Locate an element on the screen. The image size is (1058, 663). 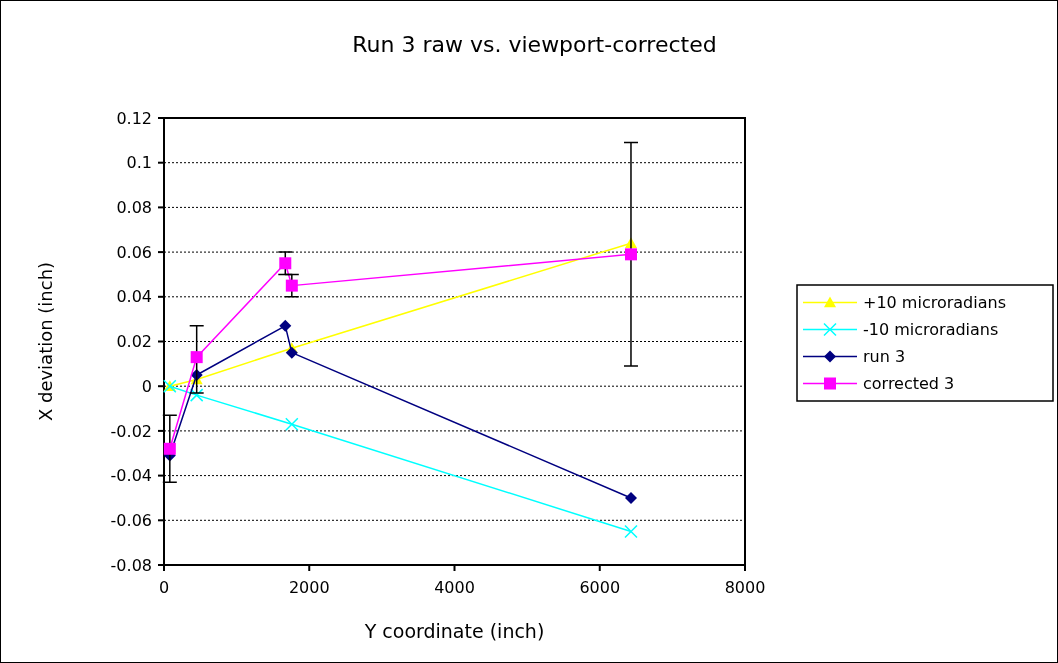
x-tick-label: 4000 is located at coordinates (454, 587).